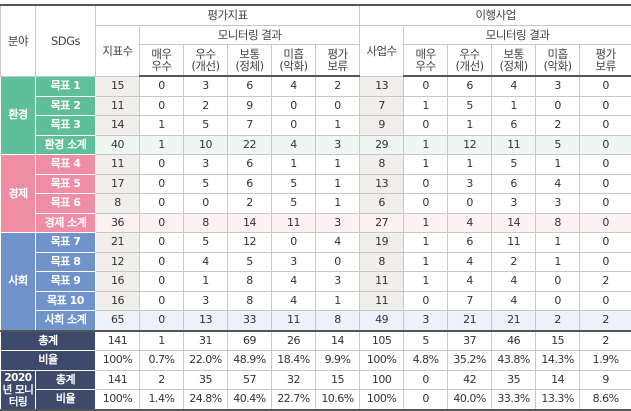 This screenshot has width=631, height=411. I want to click on grade-header: 우수(개선), so click(470, 61).